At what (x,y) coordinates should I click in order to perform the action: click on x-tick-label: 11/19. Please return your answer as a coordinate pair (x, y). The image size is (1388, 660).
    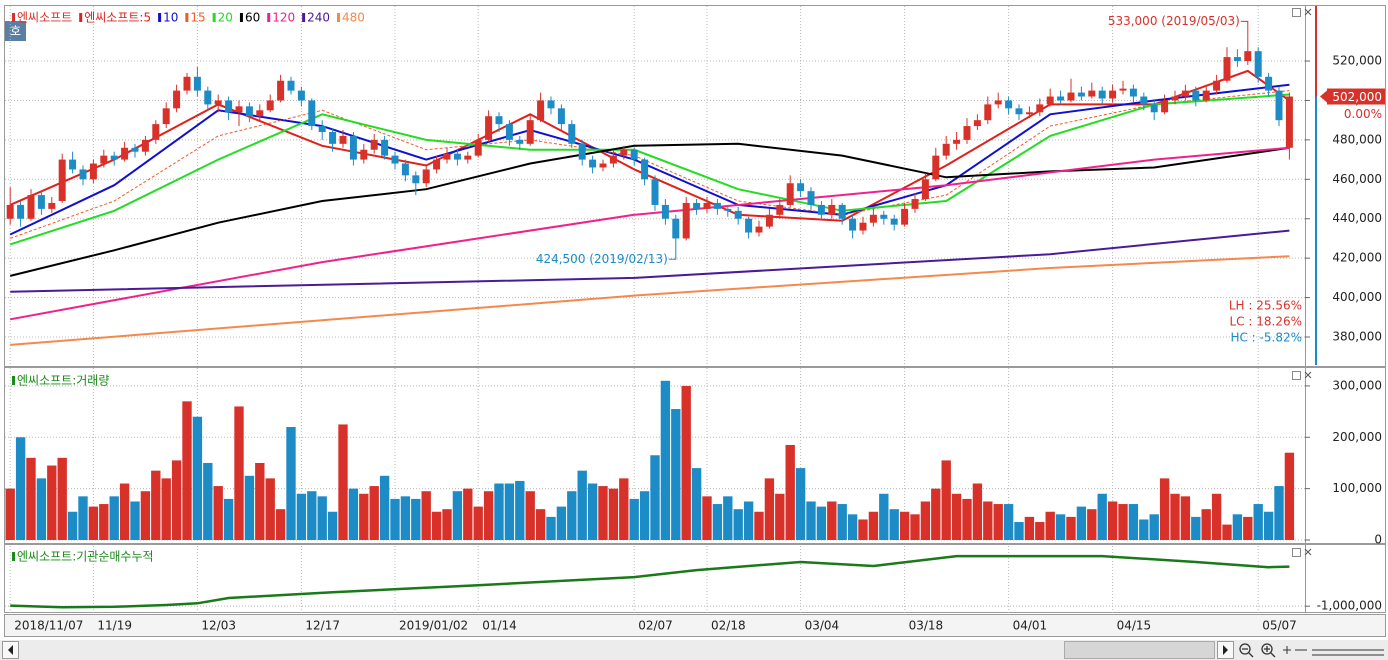
    Looking at the image, I should click on (114, 626).